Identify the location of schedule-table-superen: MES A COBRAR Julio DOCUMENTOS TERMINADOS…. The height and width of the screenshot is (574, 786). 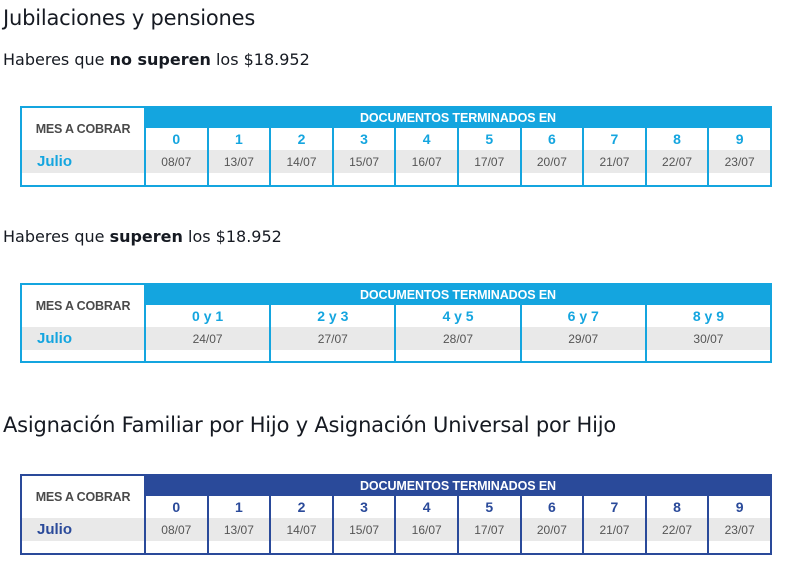
(396, 323).